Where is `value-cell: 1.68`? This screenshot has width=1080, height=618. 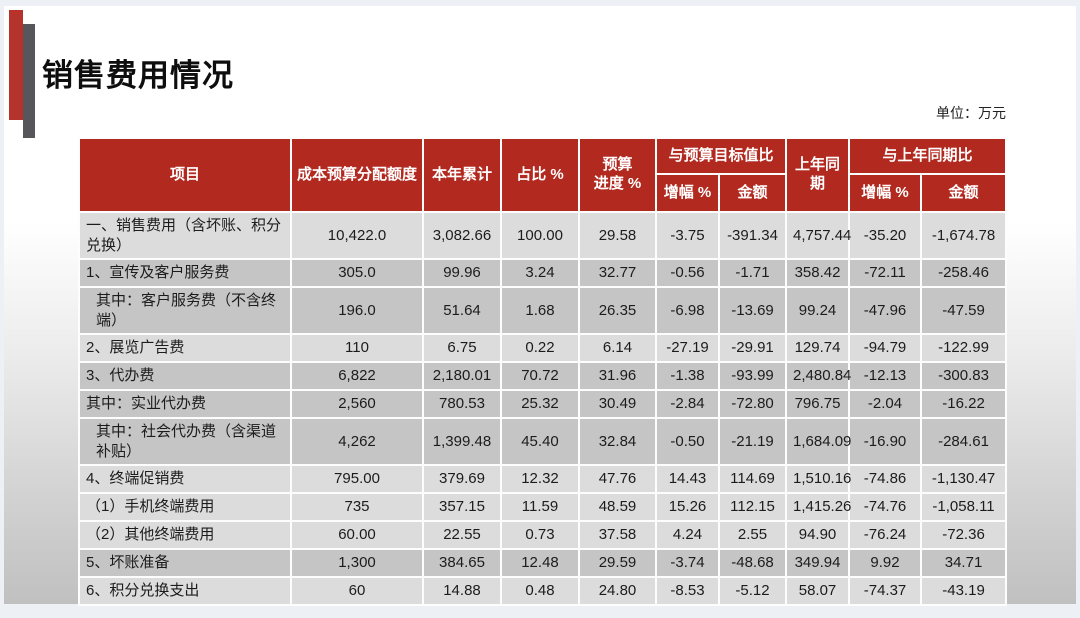 value-cell: 1.68 is located at coordinates (540, 310).